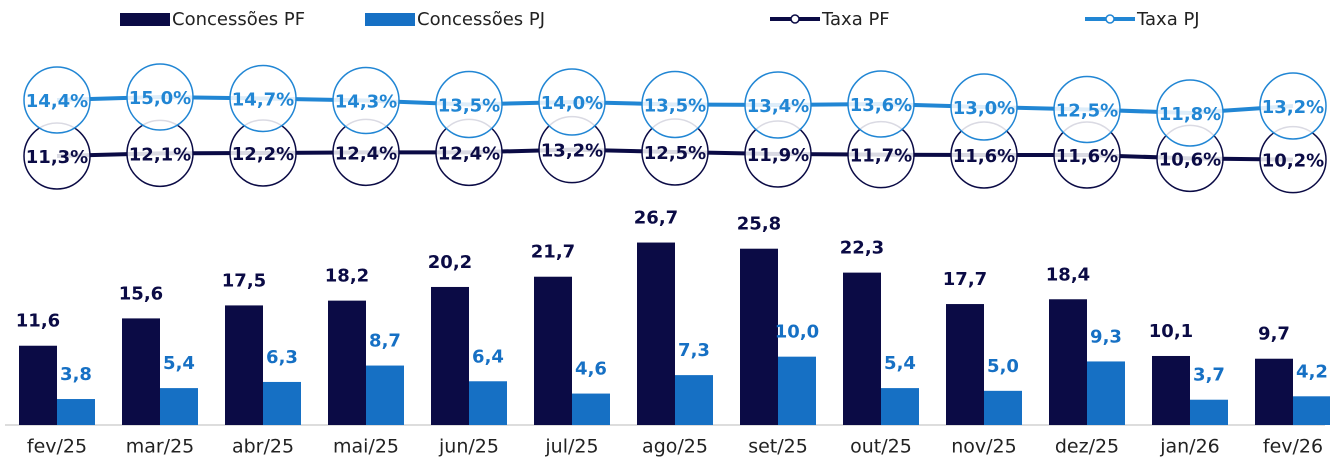  Describe the element at coordinates (778, 447) in the screenshot. I see `x-tick-label: set/25` at that location.